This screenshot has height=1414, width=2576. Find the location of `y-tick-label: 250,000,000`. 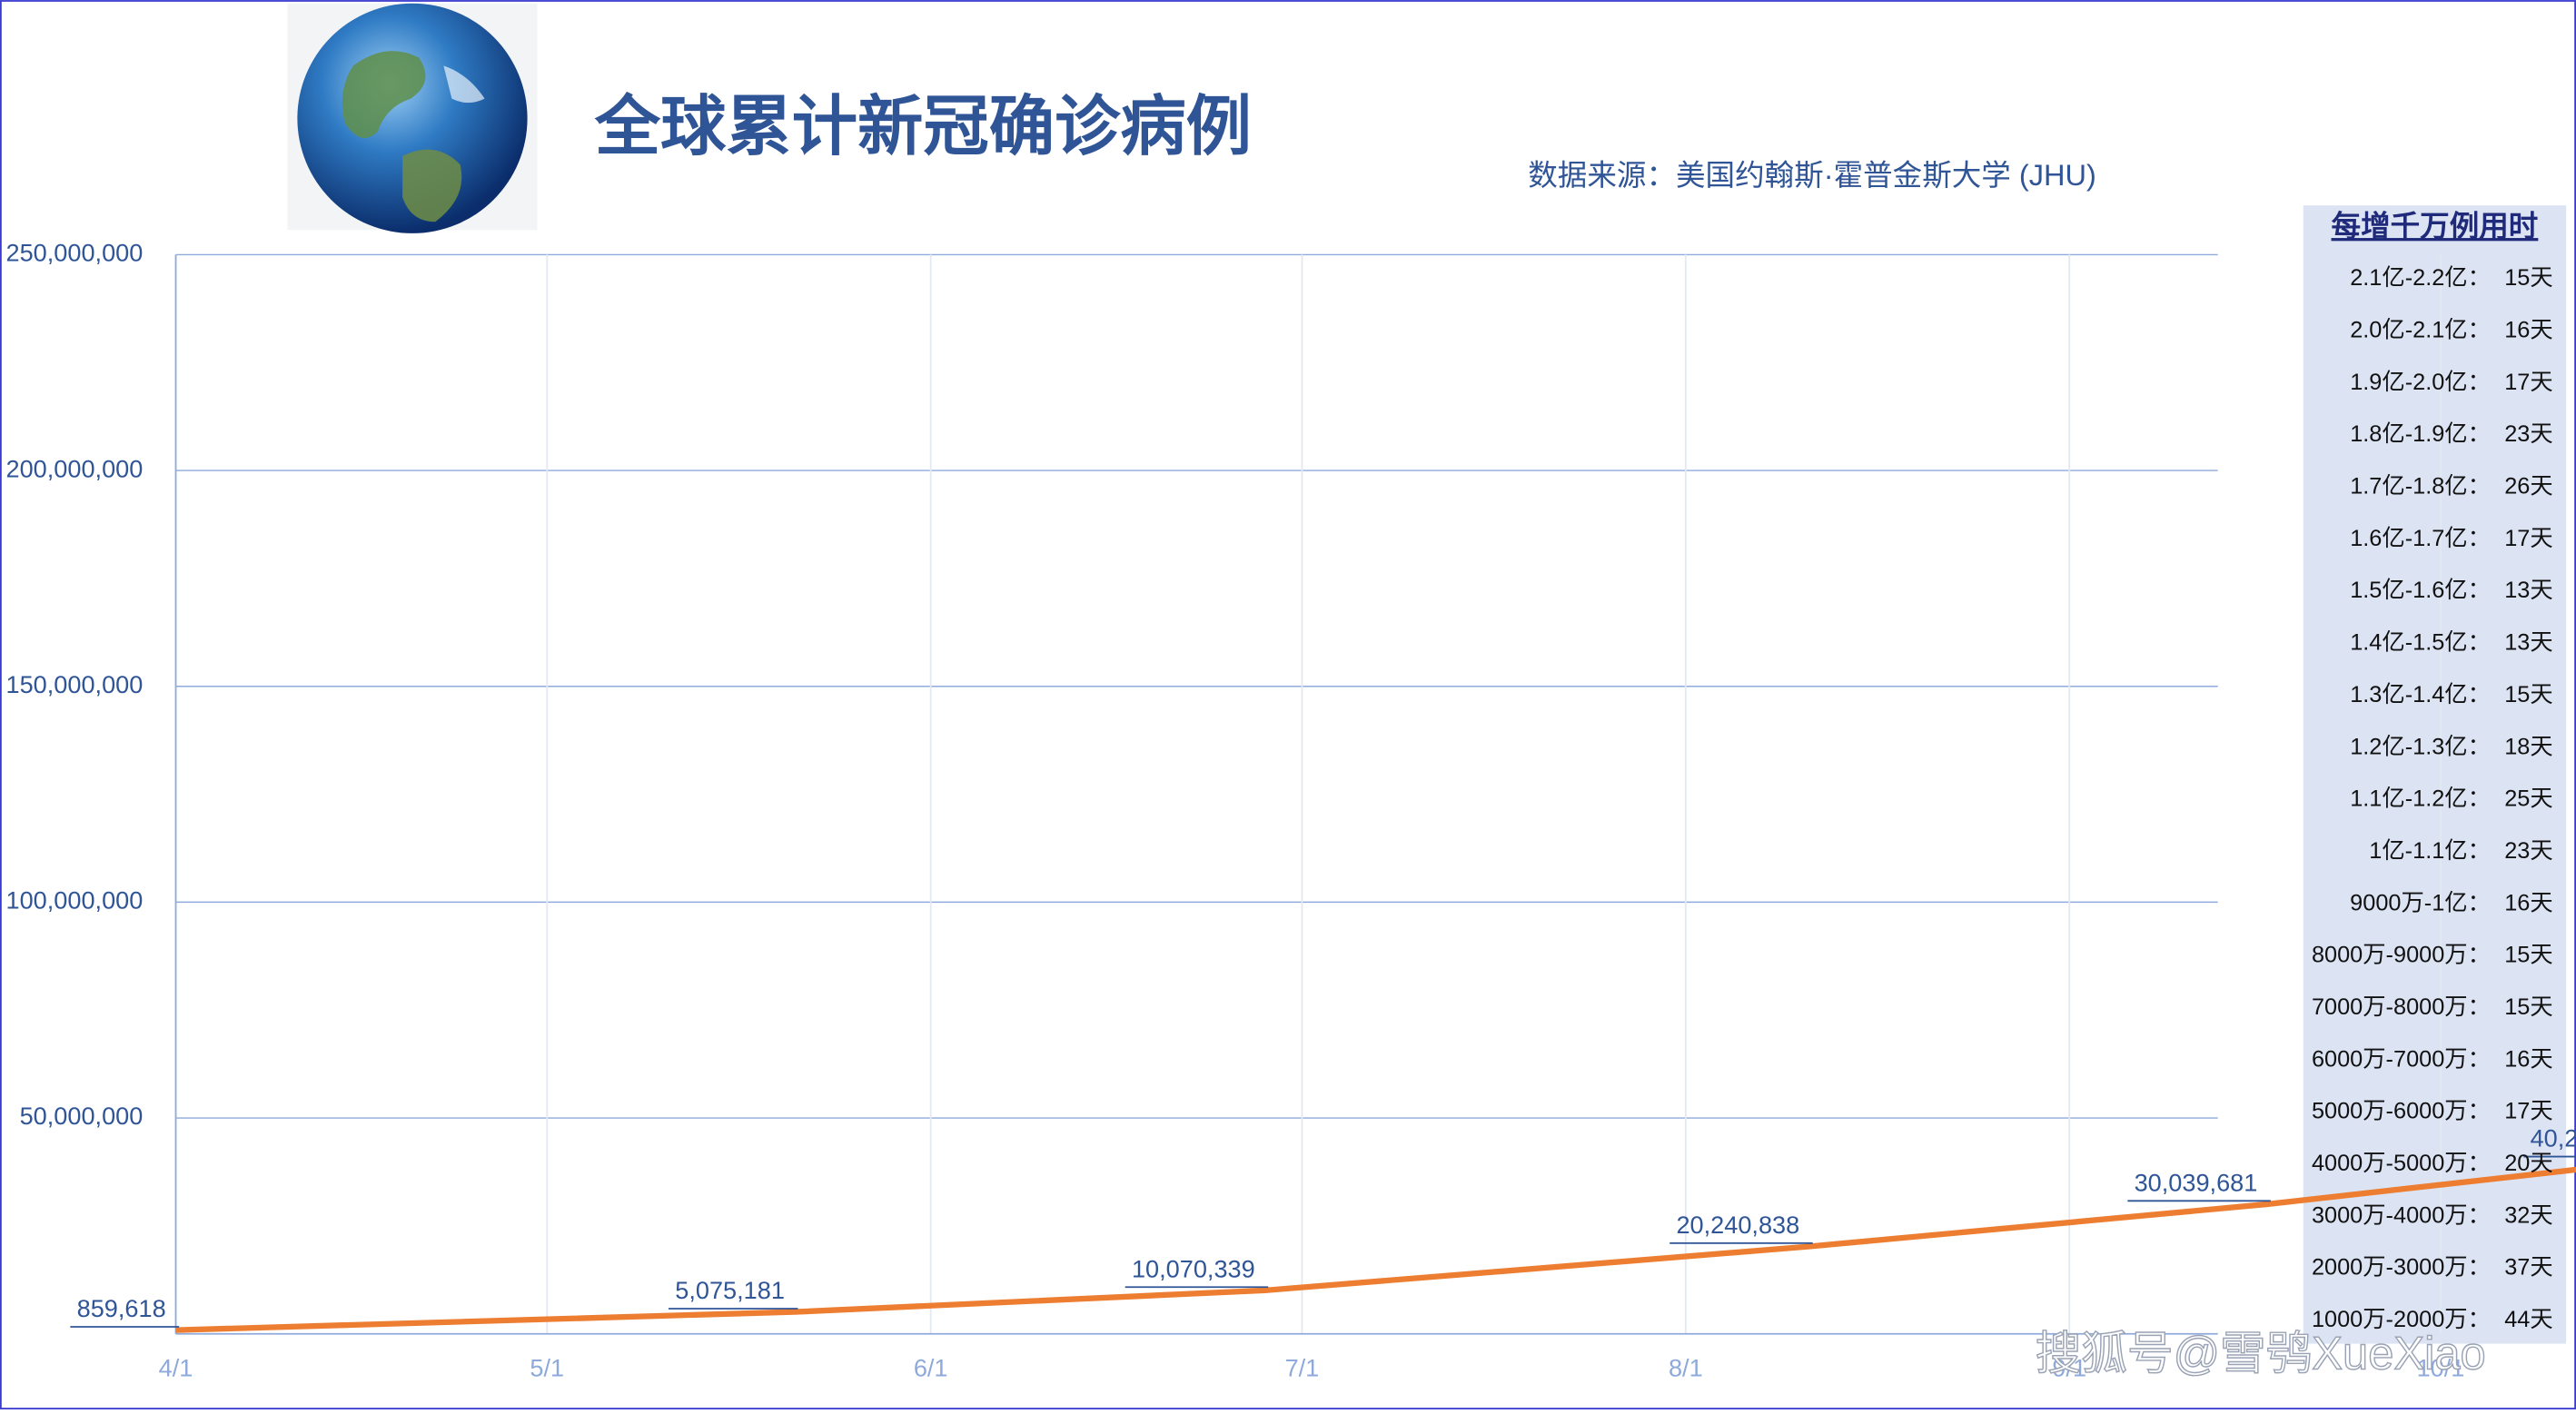

y-tick-label: 250,000,000 is located at coordinates (75, 253).